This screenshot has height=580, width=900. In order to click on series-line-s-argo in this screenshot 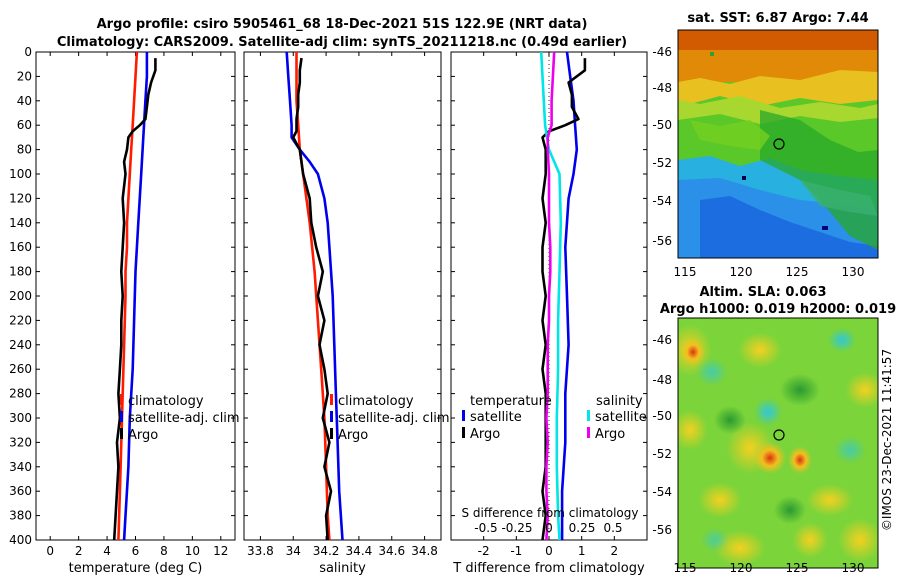, I will do `click(550, 296)`.